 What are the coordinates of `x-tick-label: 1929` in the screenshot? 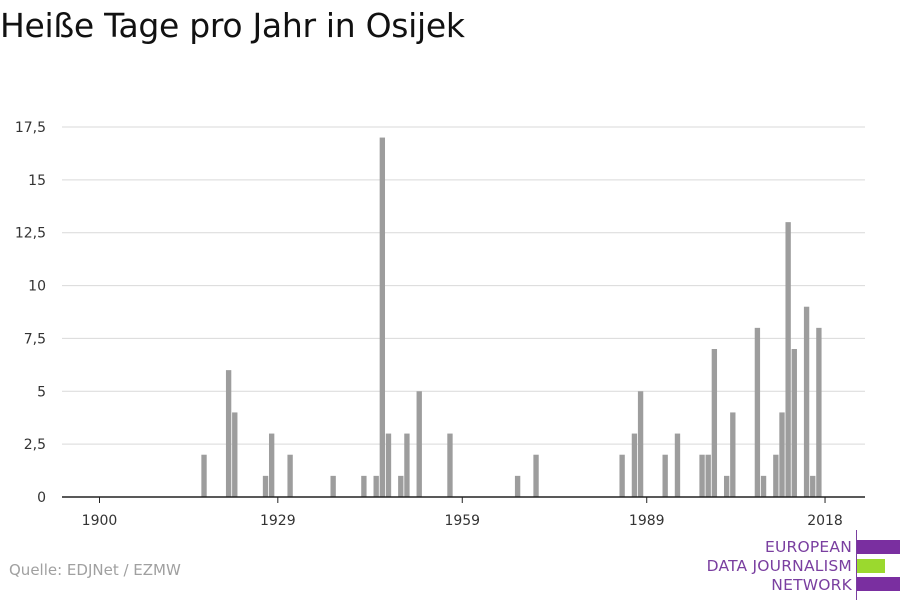 It's located at (278, 521).